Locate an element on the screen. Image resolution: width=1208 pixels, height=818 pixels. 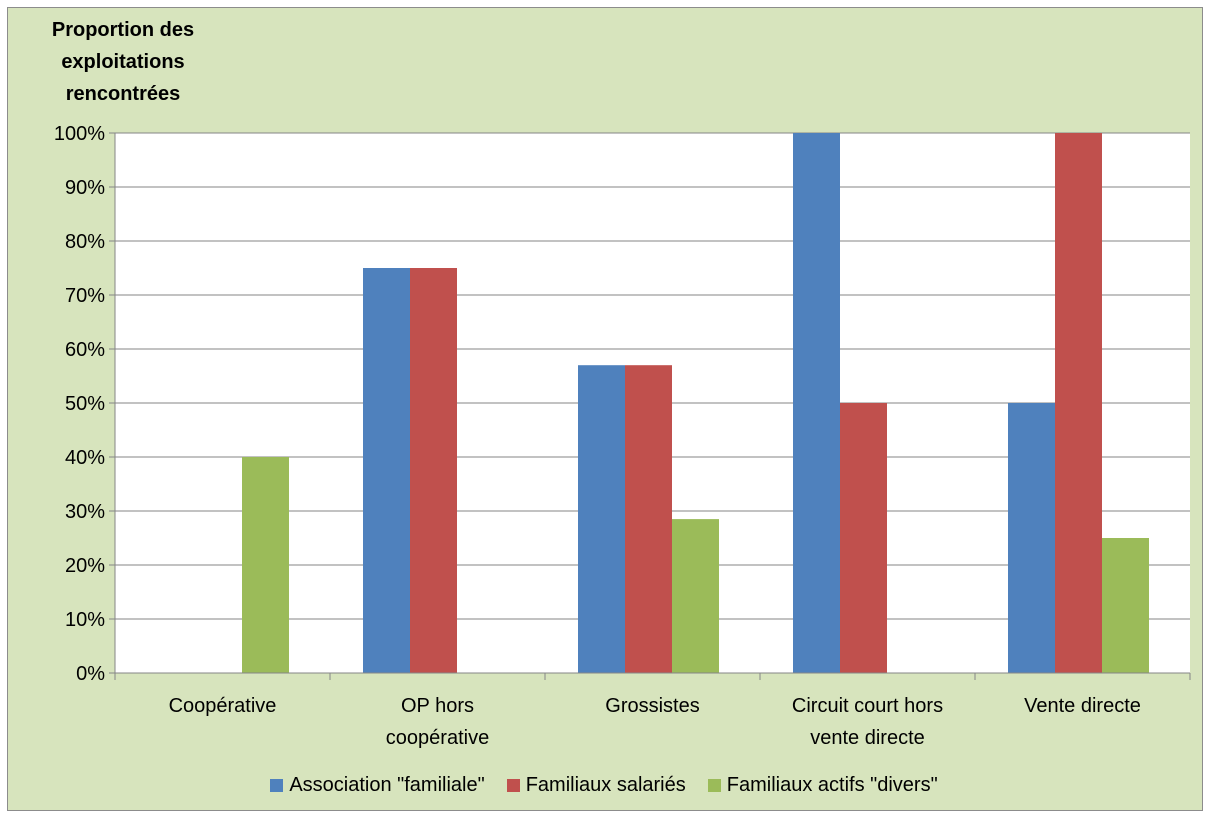
y-tick-label: 60% is located at coordinates (85, 350).